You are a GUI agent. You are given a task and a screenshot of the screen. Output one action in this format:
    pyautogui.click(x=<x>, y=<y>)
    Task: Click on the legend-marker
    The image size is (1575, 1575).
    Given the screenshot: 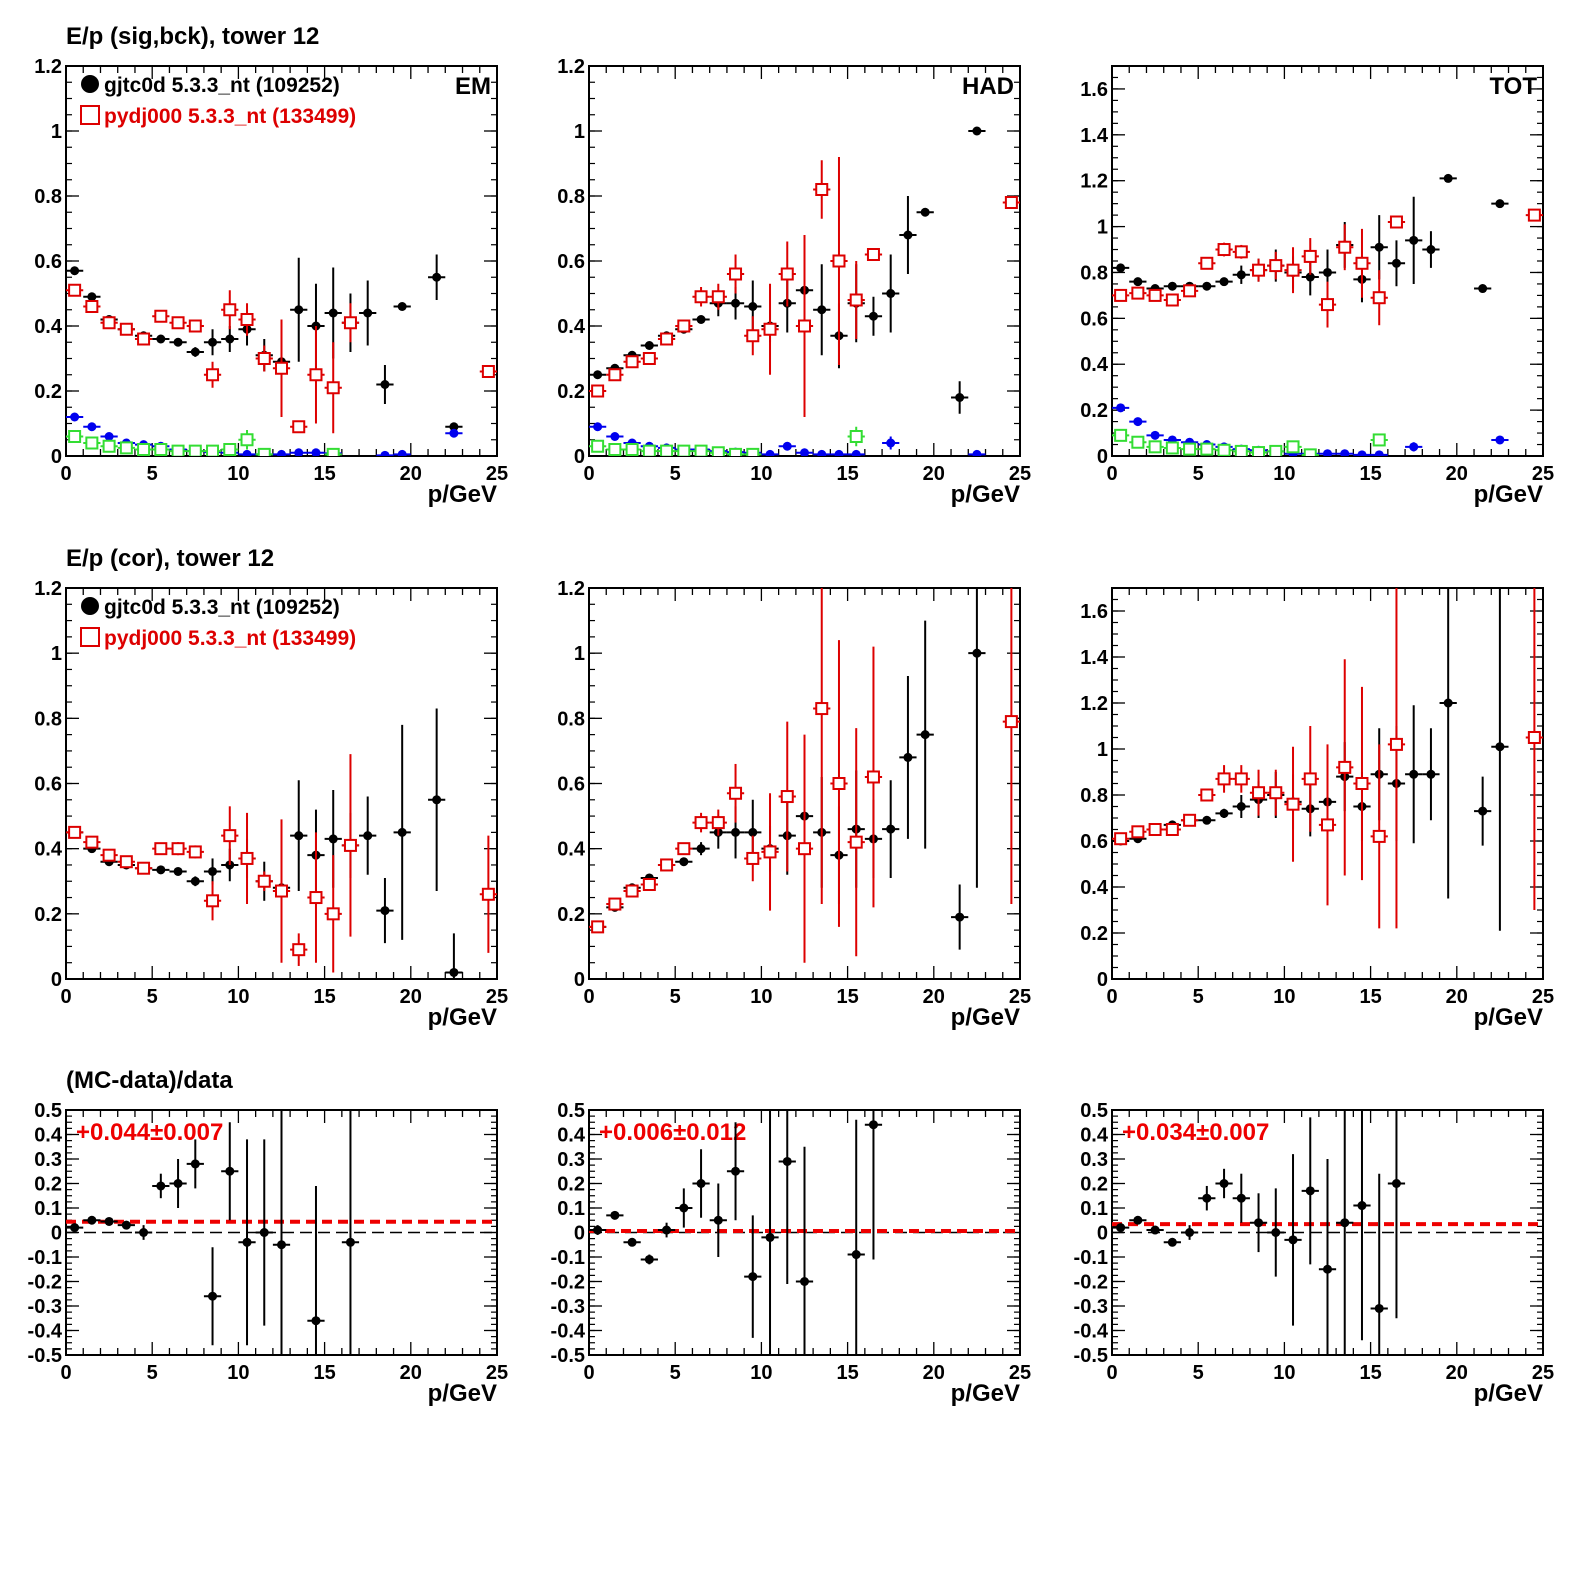 What is the action you would take?
    pyautogui.click(x=90, y=637)
    